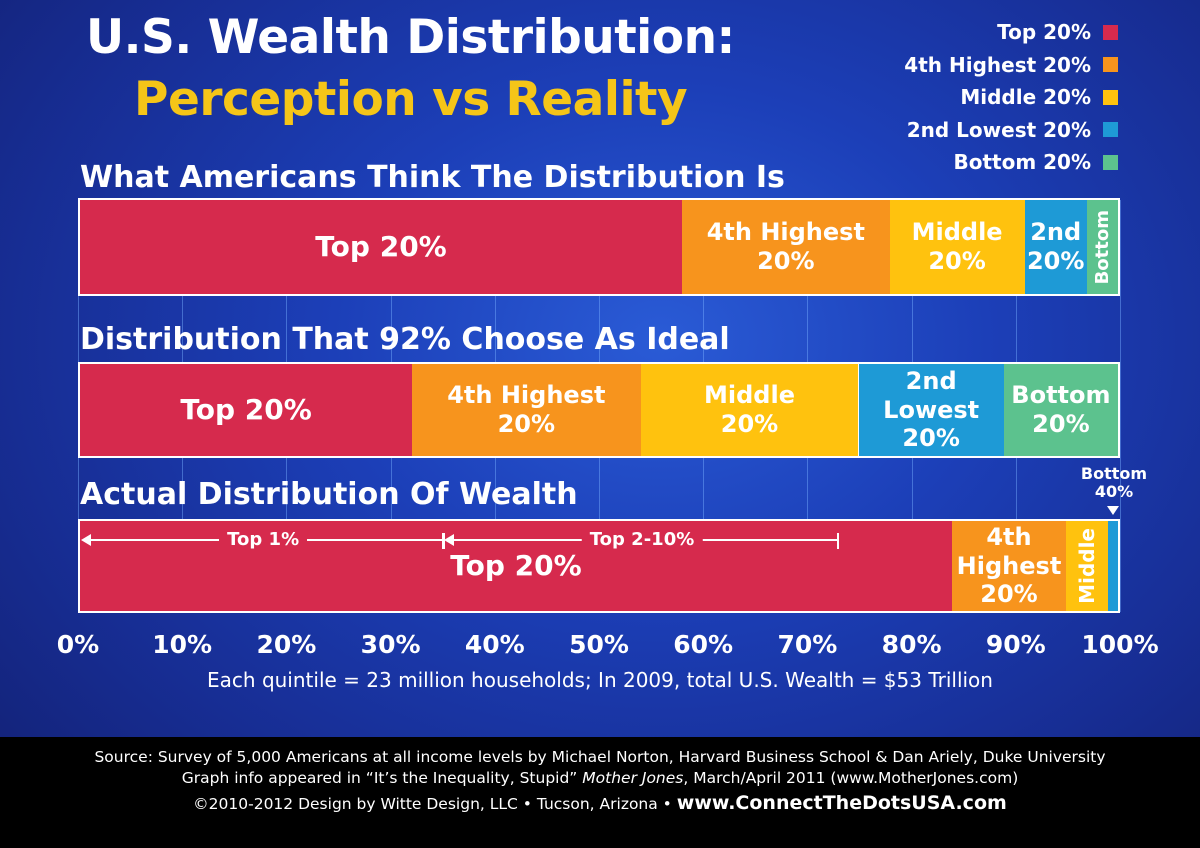 The width and height of the screenshot is (1200, 848). Describe the element at coordinates (1114, 483) in the screenshot. I see `bottom-40-callout: Bottom 40%` at that location.